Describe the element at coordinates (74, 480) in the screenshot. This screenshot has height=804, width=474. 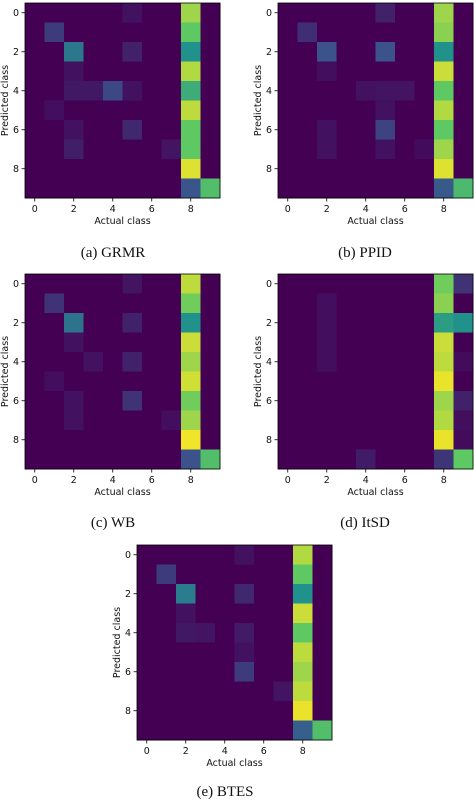
I see `x-tick-label: 2` at that location.